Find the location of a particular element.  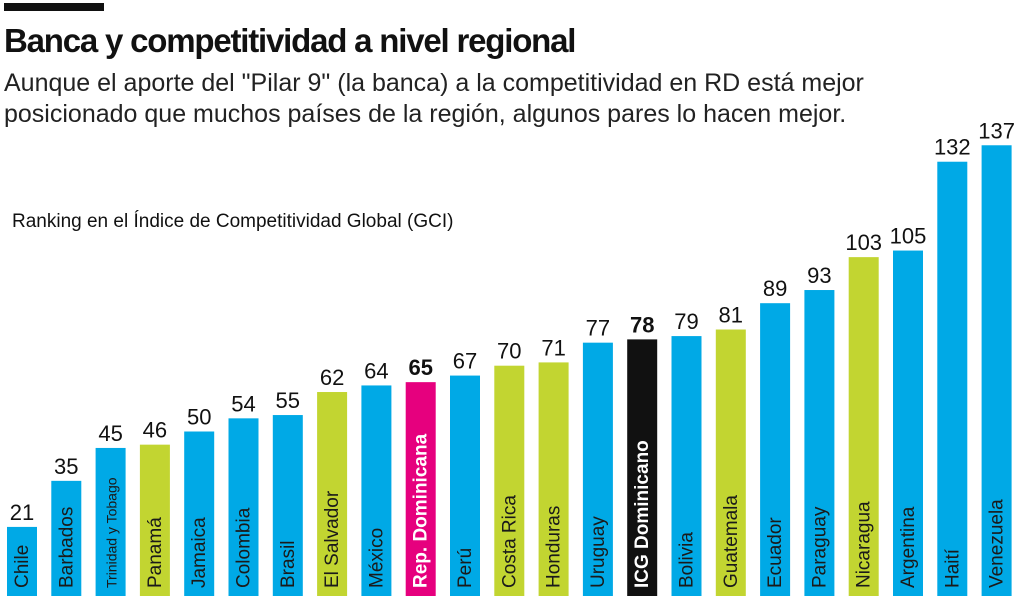

bar-el-salvador is located at coordinates (332, 494).